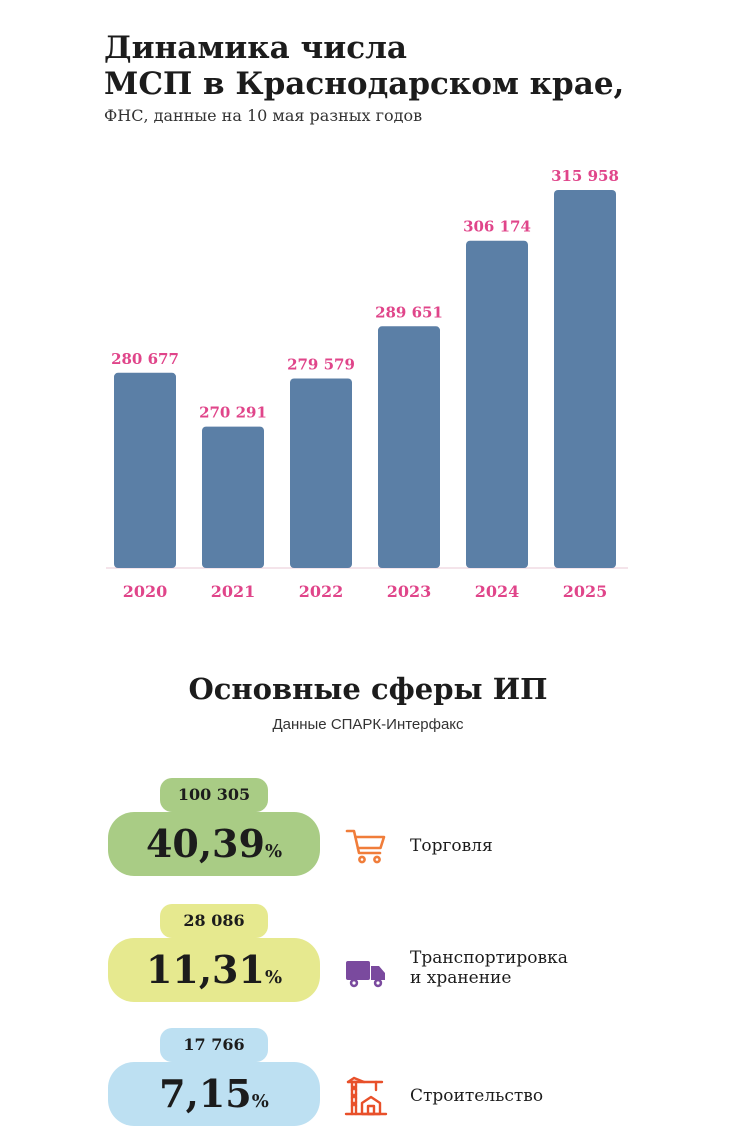 This screenshot has width=736, height=1140. Describe the element at coordinates (366, 1096) in the screenshot. I see `construction-crane-icon` at that location.